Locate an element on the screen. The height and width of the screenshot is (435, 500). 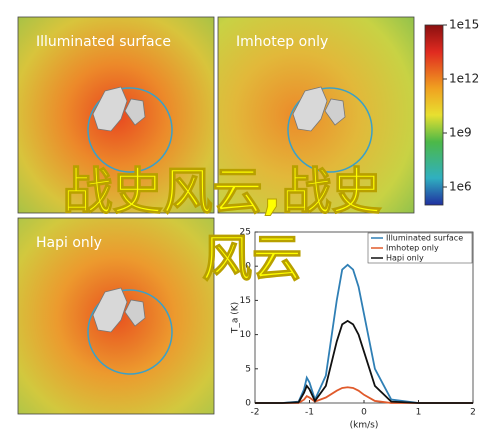
colorbar-label: 1e6 is located at coordinates (460, 187).